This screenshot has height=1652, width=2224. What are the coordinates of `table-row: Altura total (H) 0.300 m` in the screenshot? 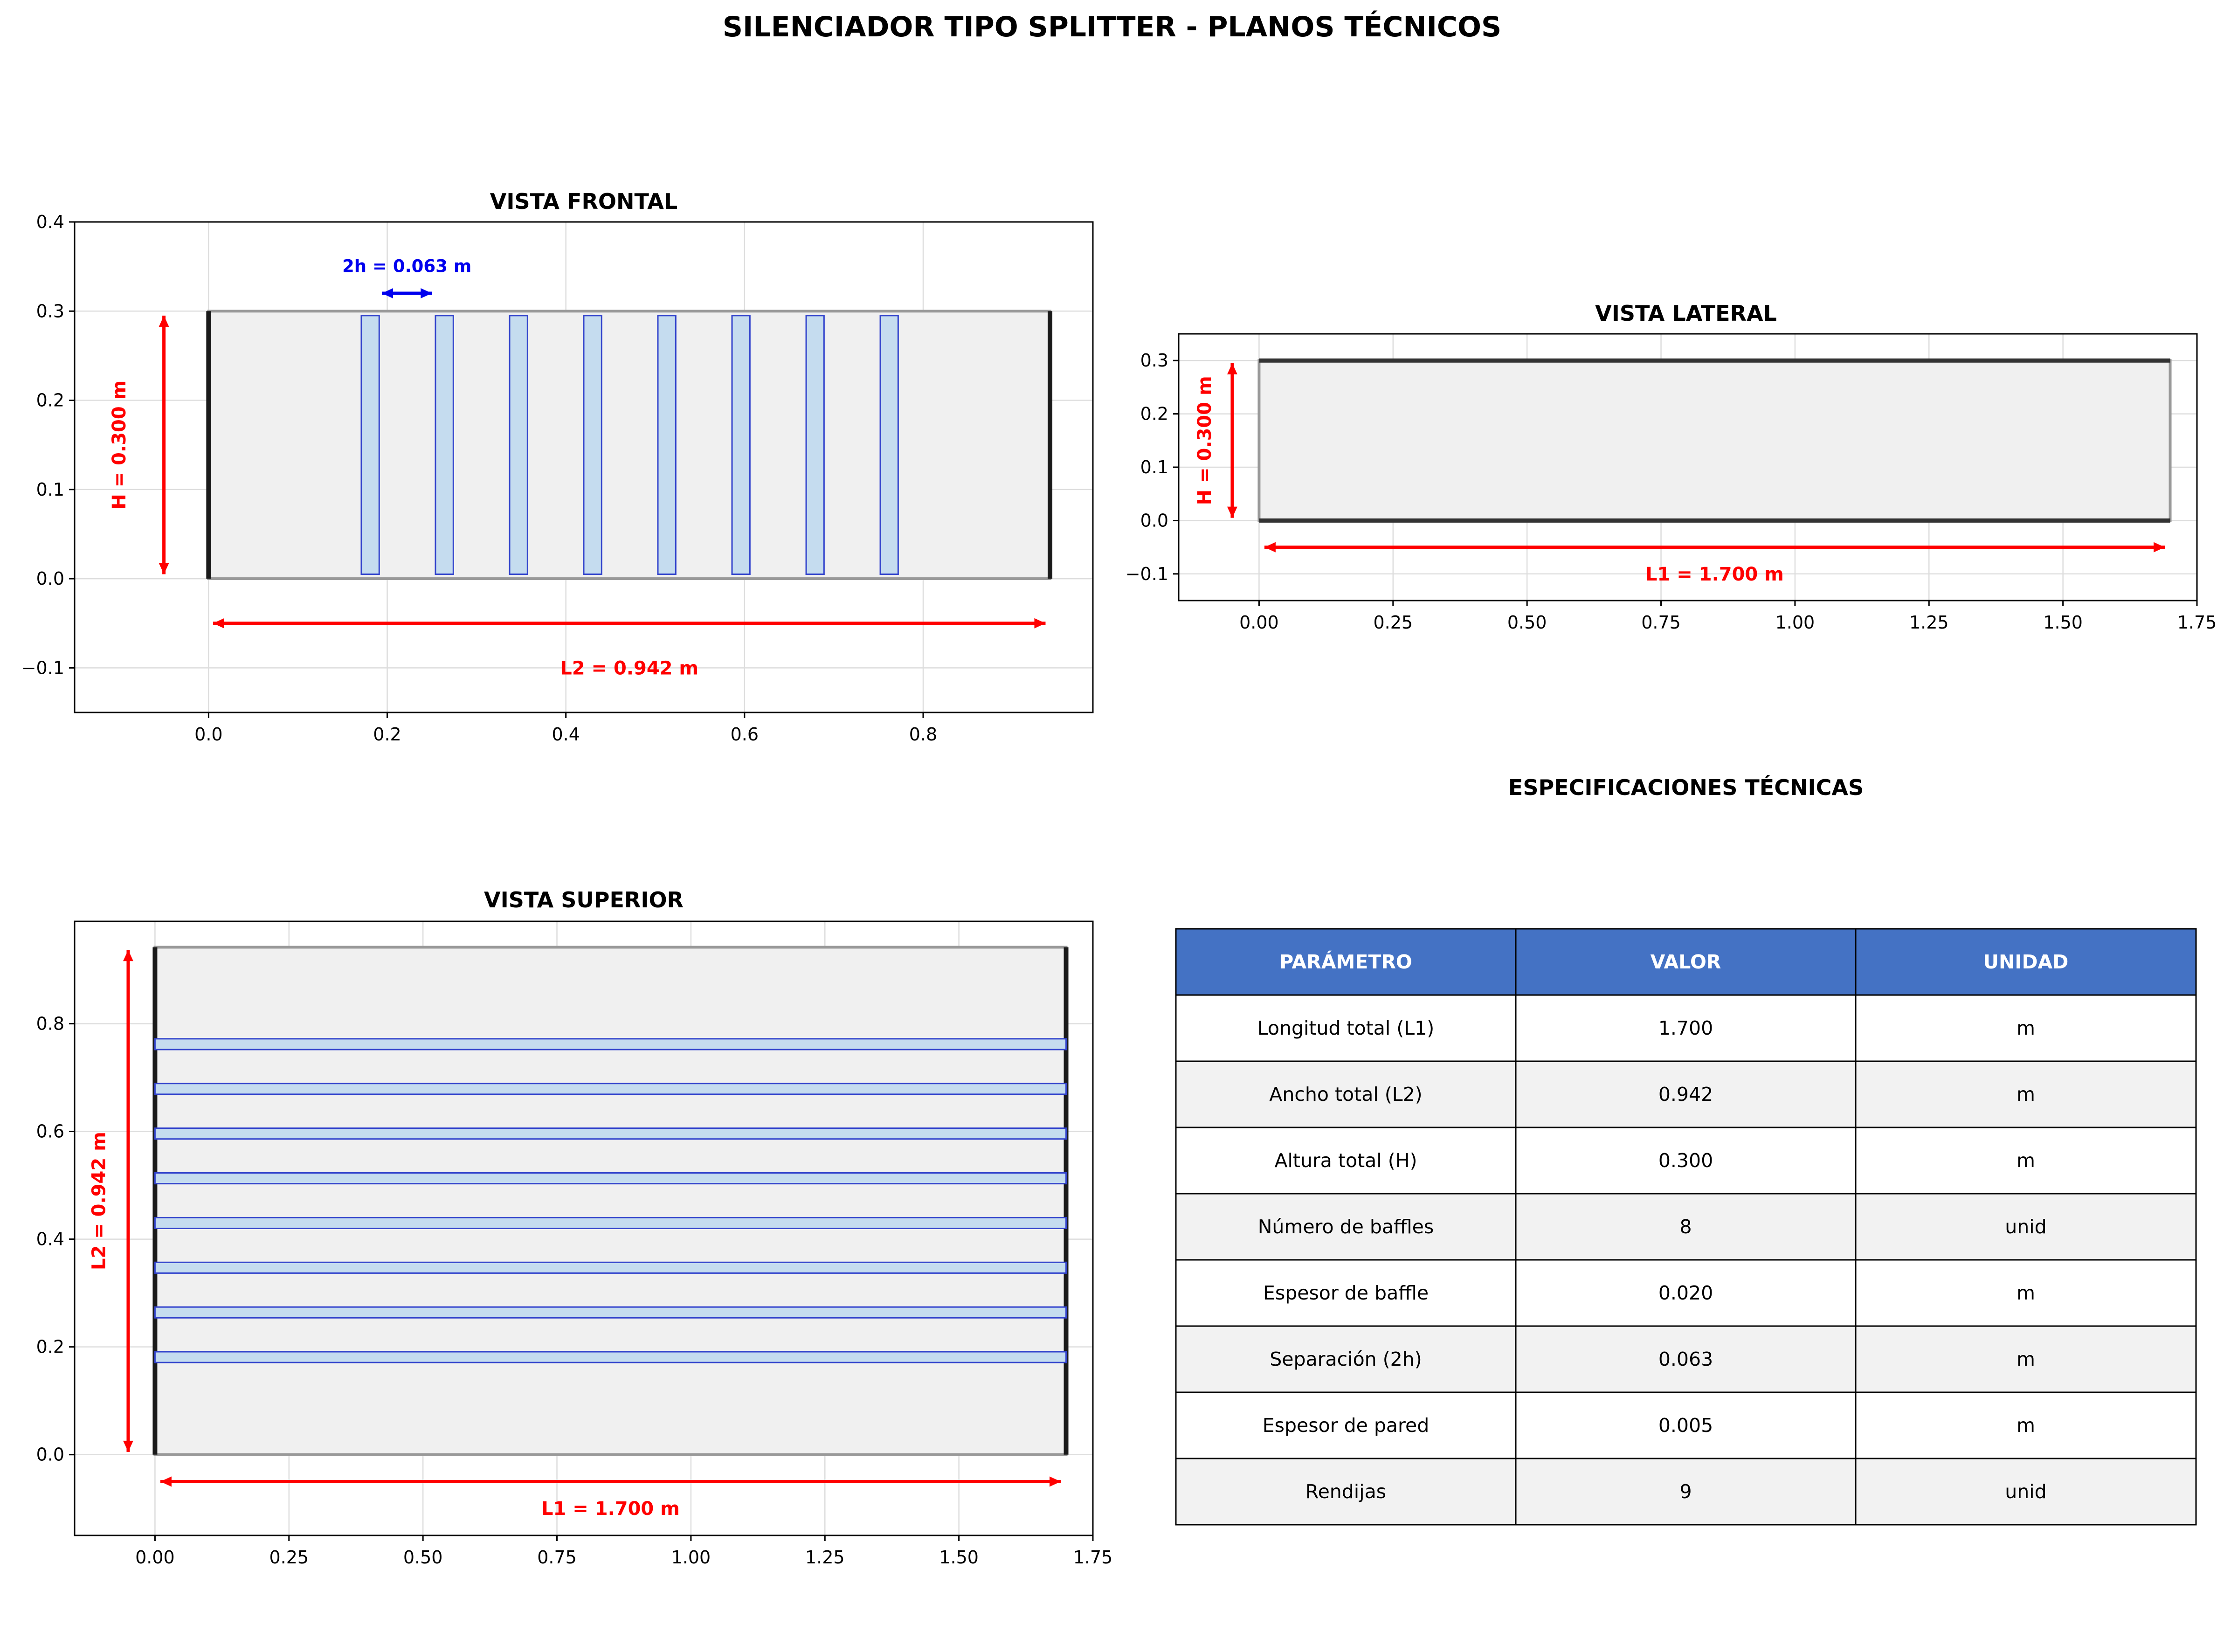 It's located at (1686, 1161).